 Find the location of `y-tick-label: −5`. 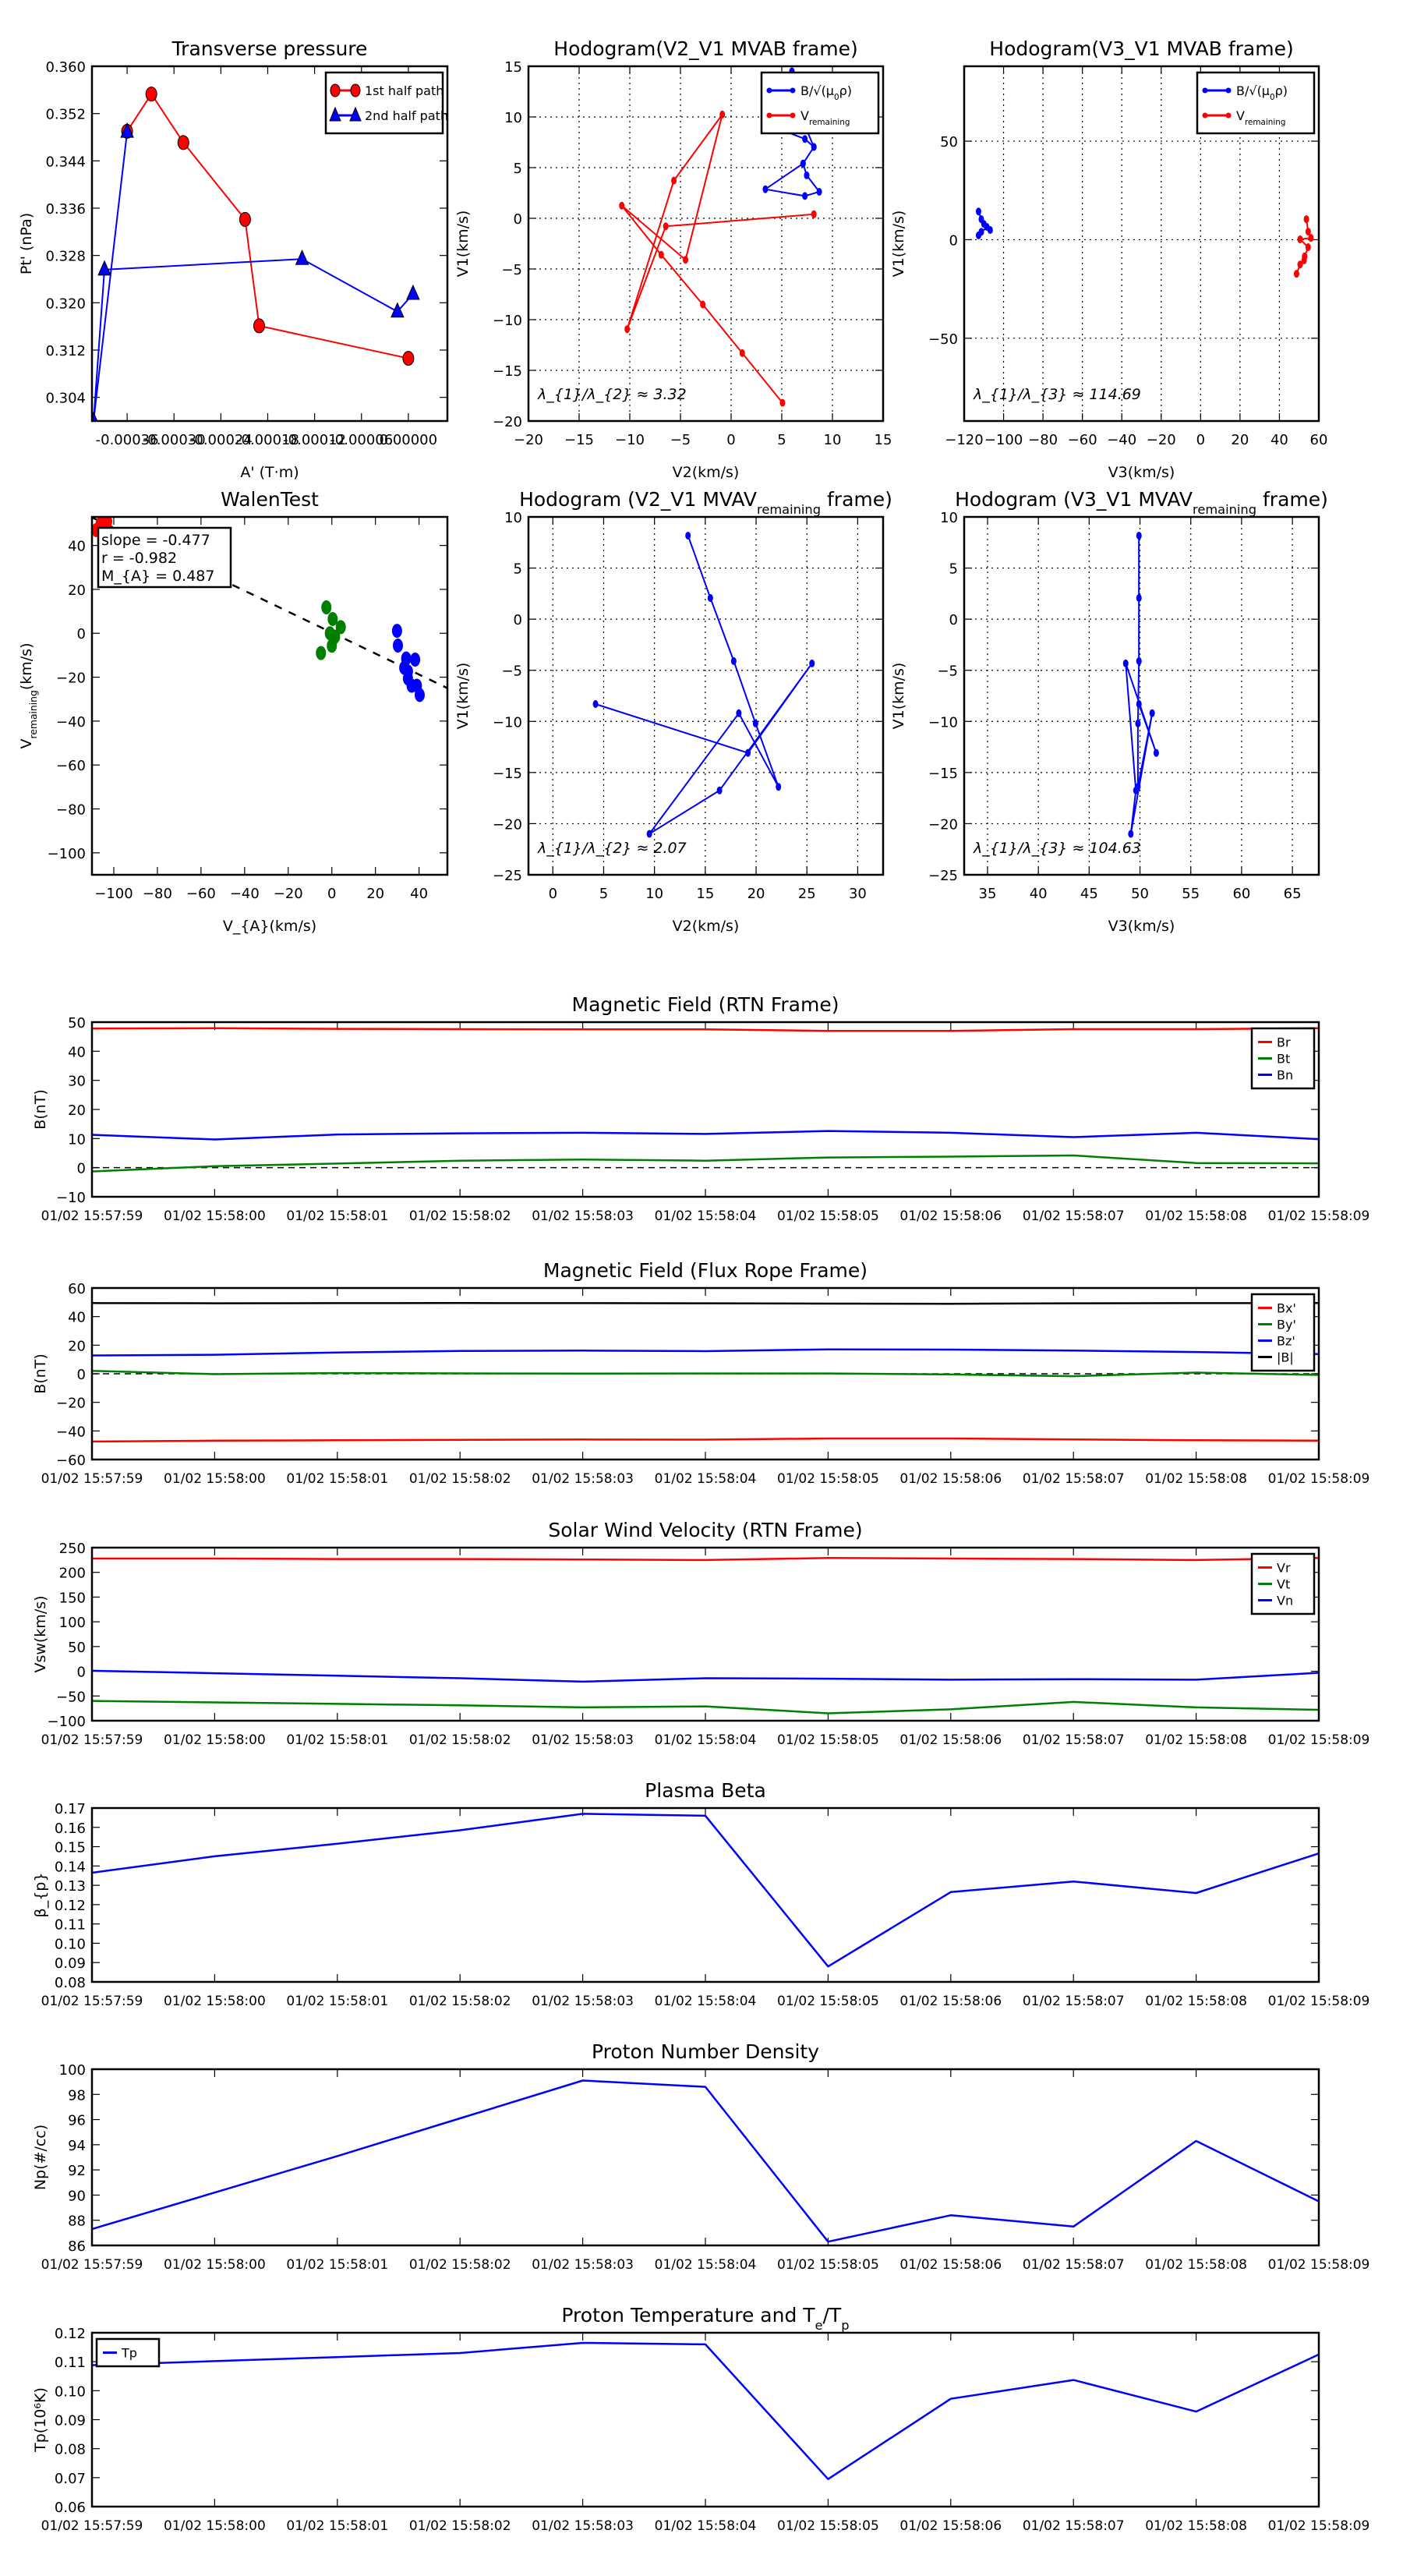

y-tick-label: −5 is located at coordinates (511, 671).